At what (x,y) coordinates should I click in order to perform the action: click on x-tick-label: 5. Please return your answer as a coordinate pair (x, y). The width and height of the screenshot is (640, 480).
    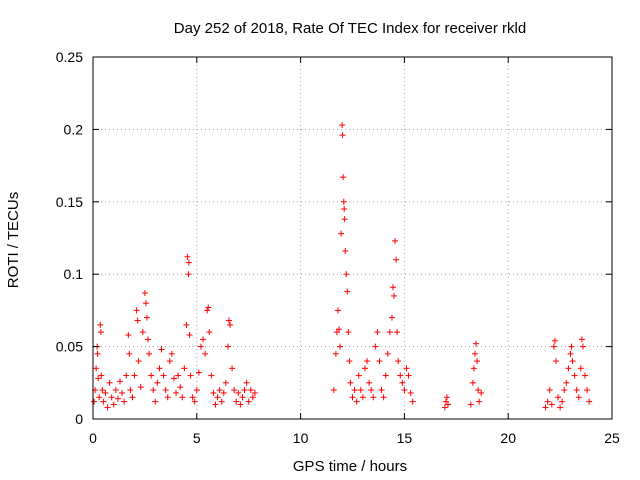
    Looking at the image, I should click on (197, 438).